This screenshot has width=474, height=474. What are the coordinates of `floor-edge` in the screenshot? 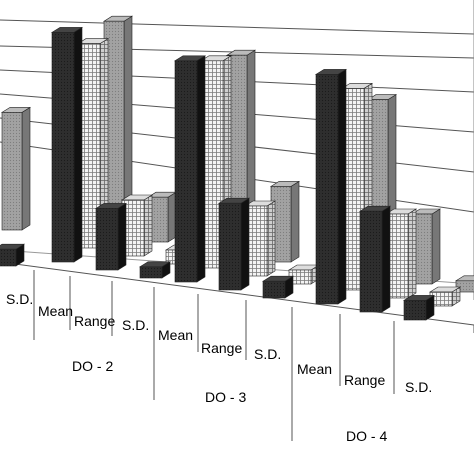 It's located at (237, 293).